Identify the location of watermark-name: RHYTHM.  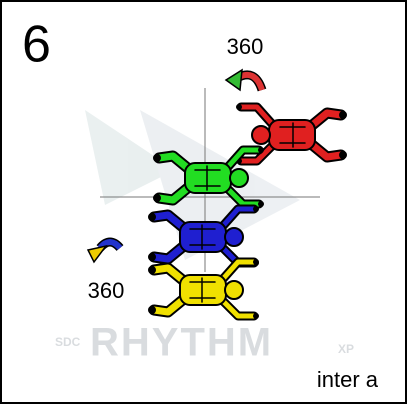
(181, 343).